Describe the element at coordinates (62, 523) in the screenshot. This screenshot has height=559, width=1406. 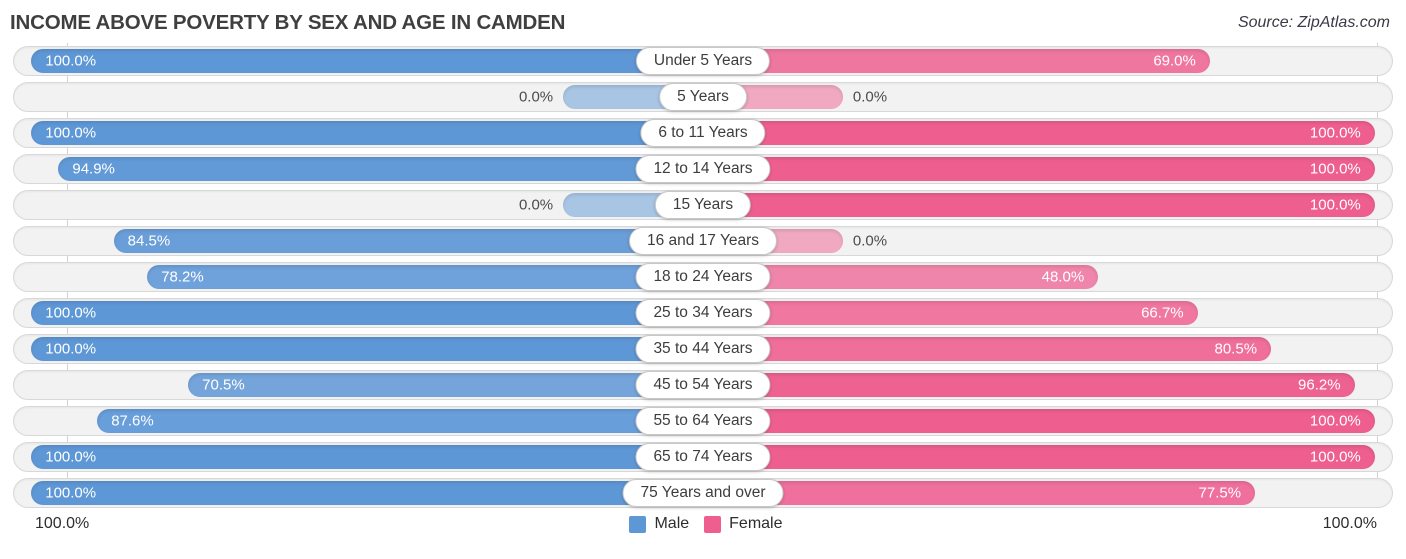
I see `x-axis-label-left: 100.0%` at that location.